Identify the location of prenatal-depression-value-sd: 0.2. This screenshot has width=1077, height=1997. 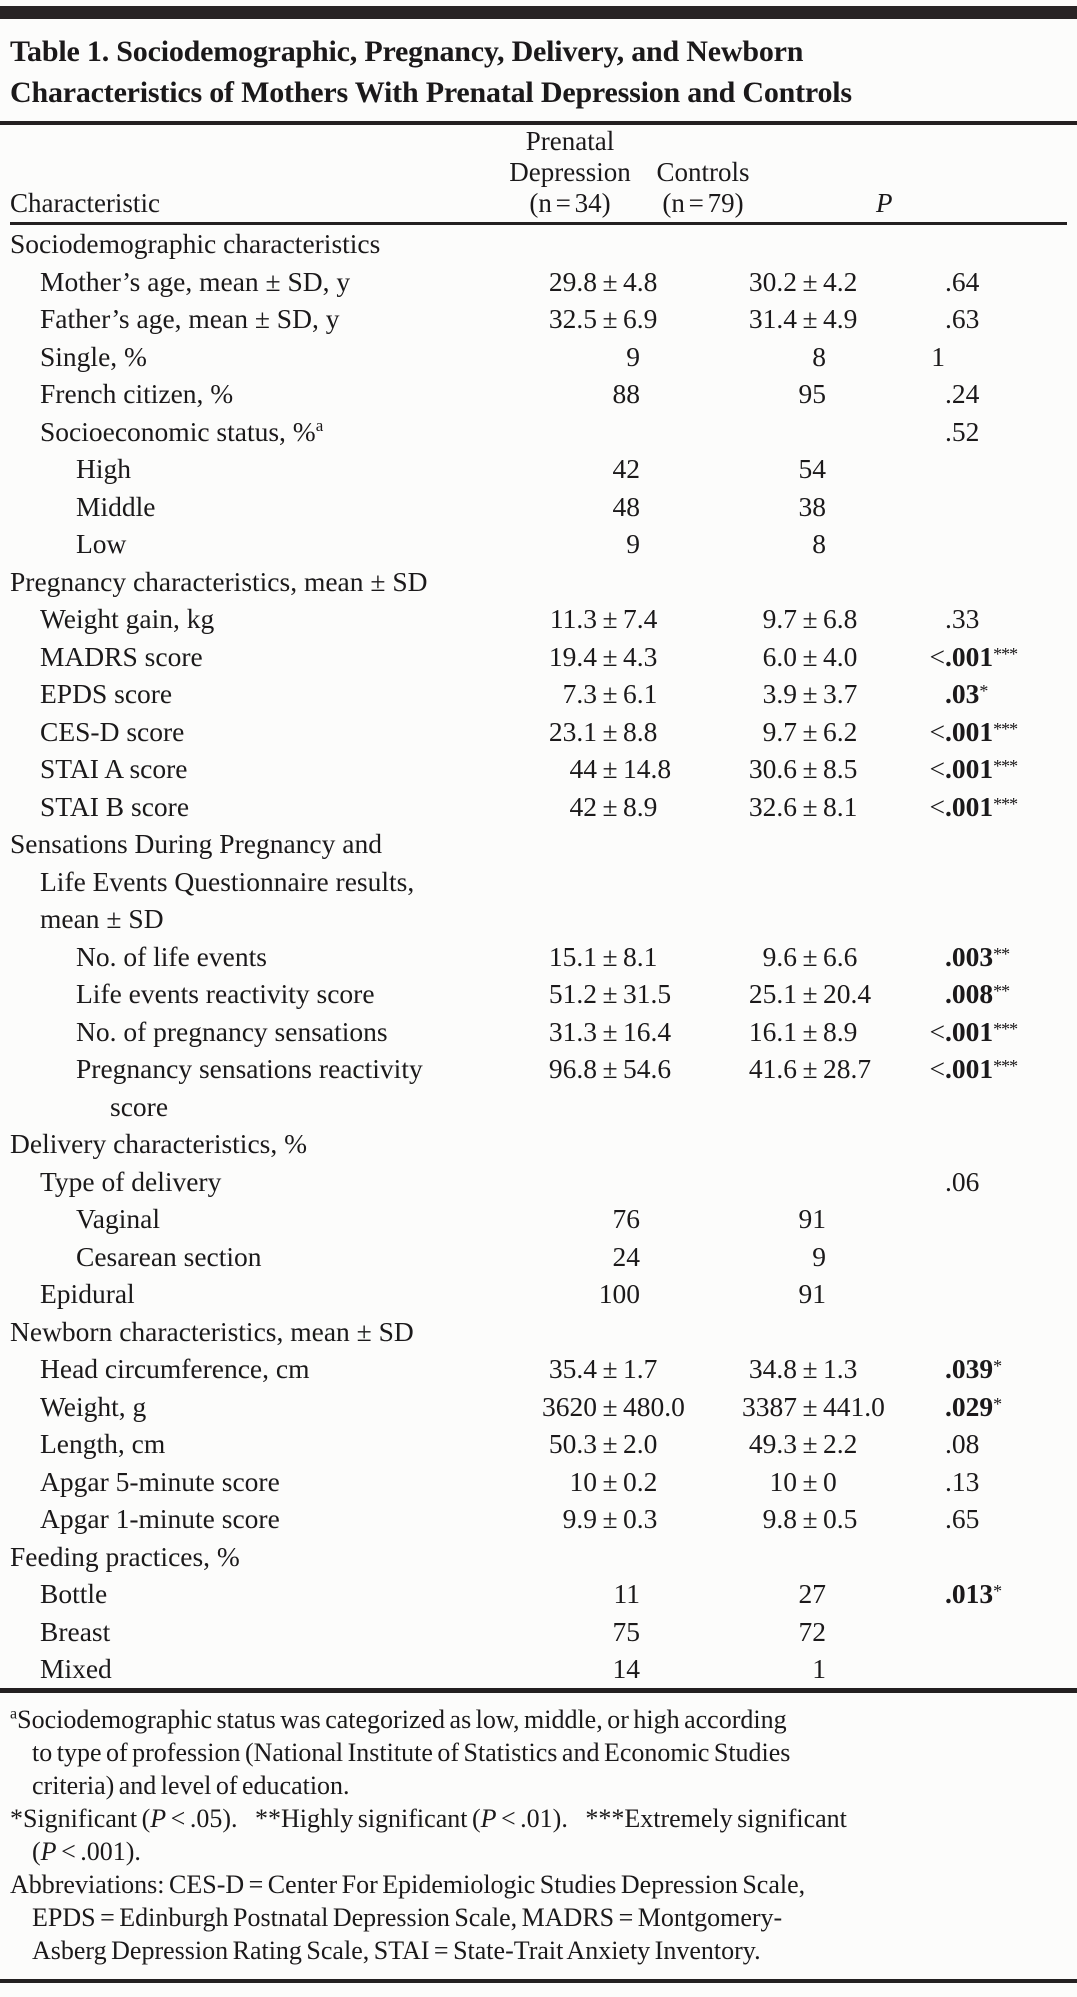
(640, 1481).